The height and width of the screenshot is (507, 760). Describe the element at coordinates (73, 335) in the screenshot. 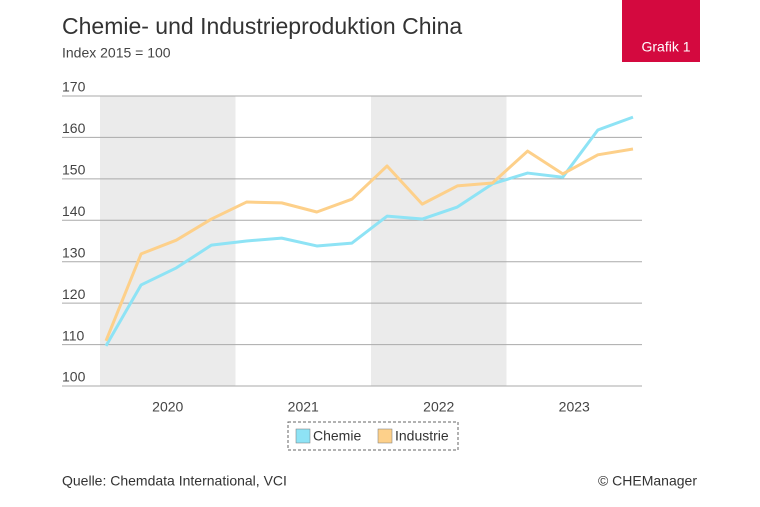

I see `y-tick-label: 110` at that location.